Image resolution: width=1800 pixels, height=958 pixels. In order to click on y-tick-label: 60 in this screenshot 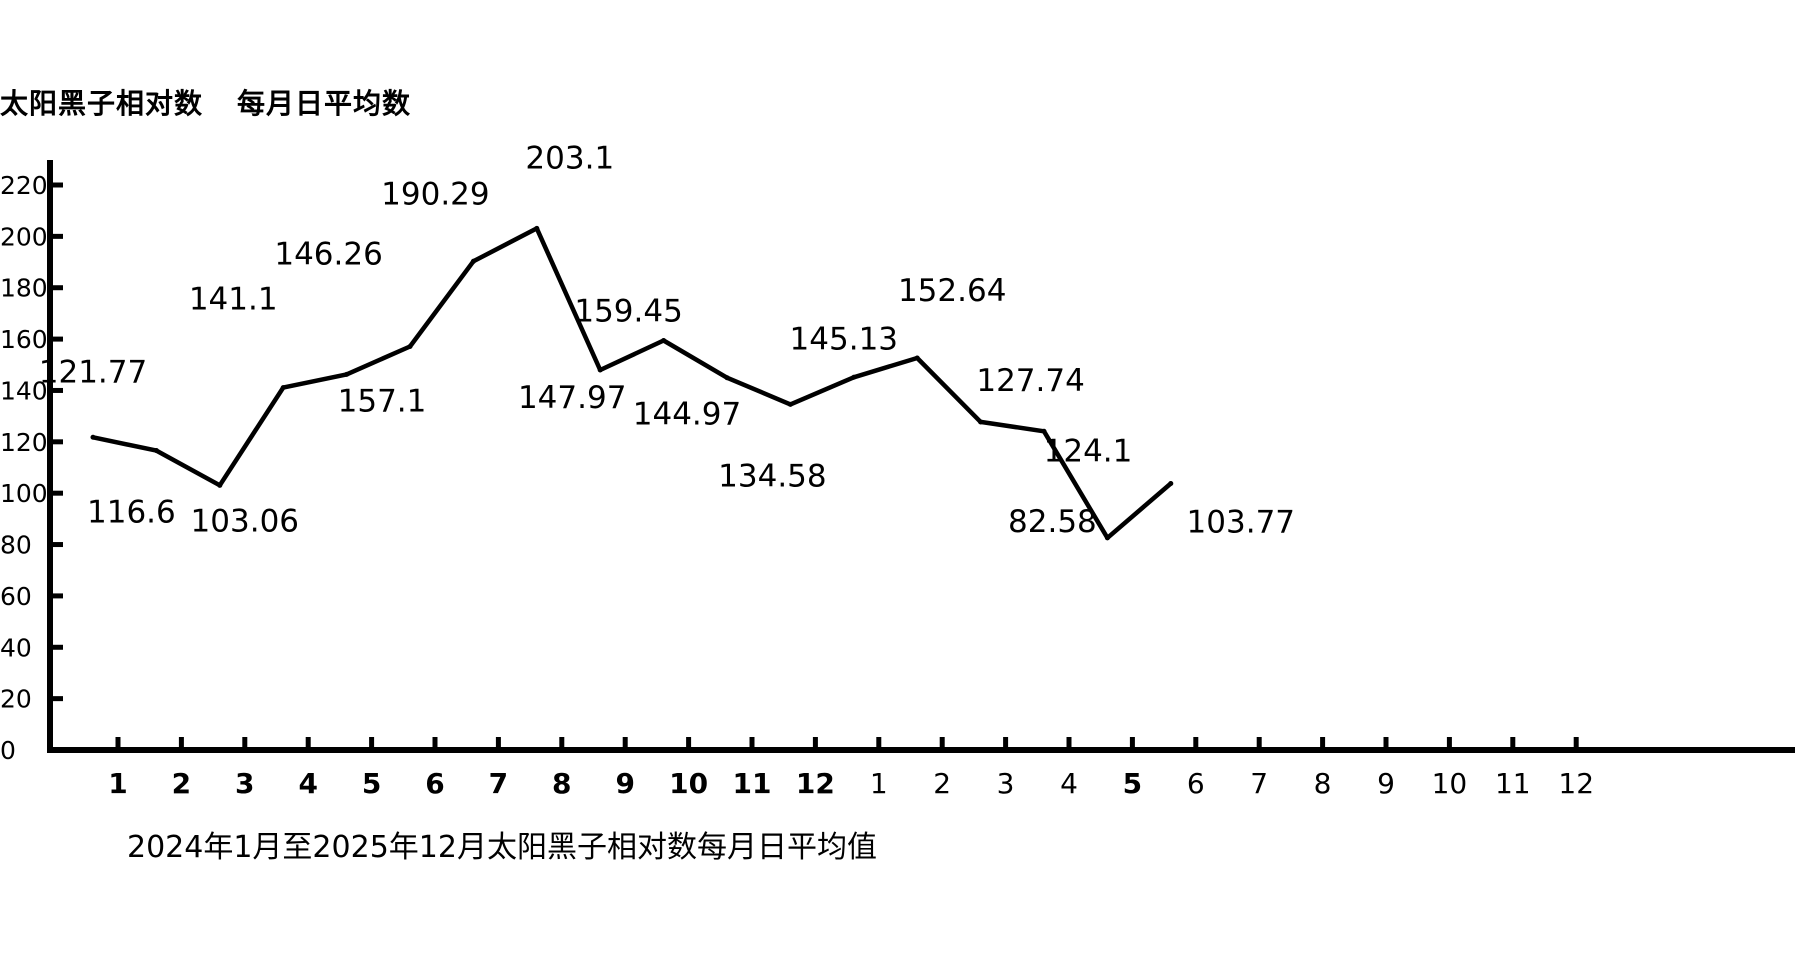, I will do `click(16, 596)`.